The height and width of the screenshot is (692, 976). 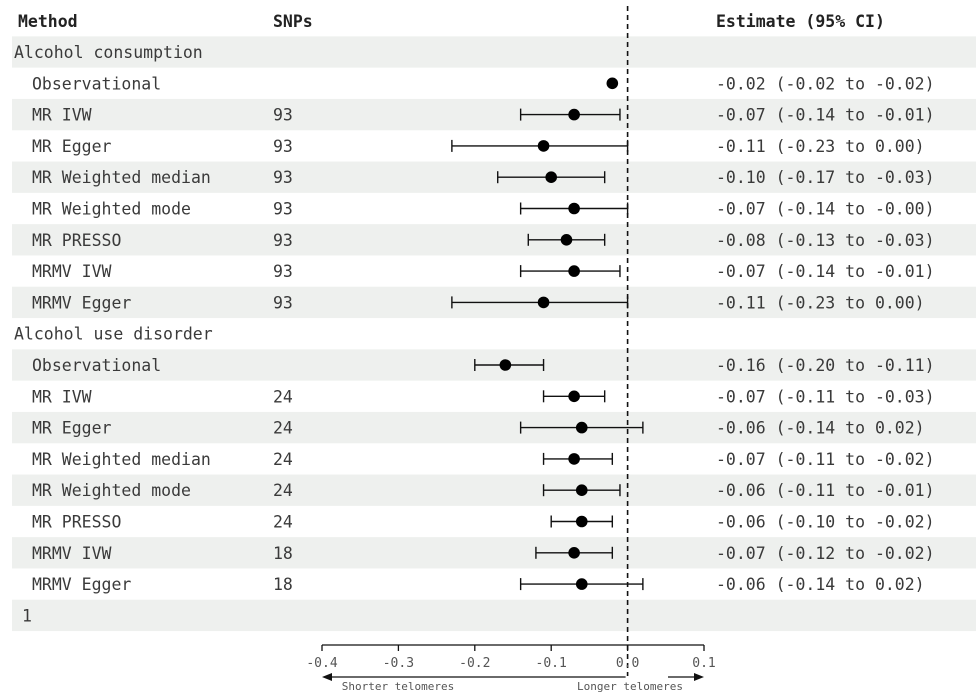 What do you see at coordinates (825, 522) in the screenshot?
I see `estimate-label: -0.06 (-0.10 to -0.02)` at bounding box center [825, 522].